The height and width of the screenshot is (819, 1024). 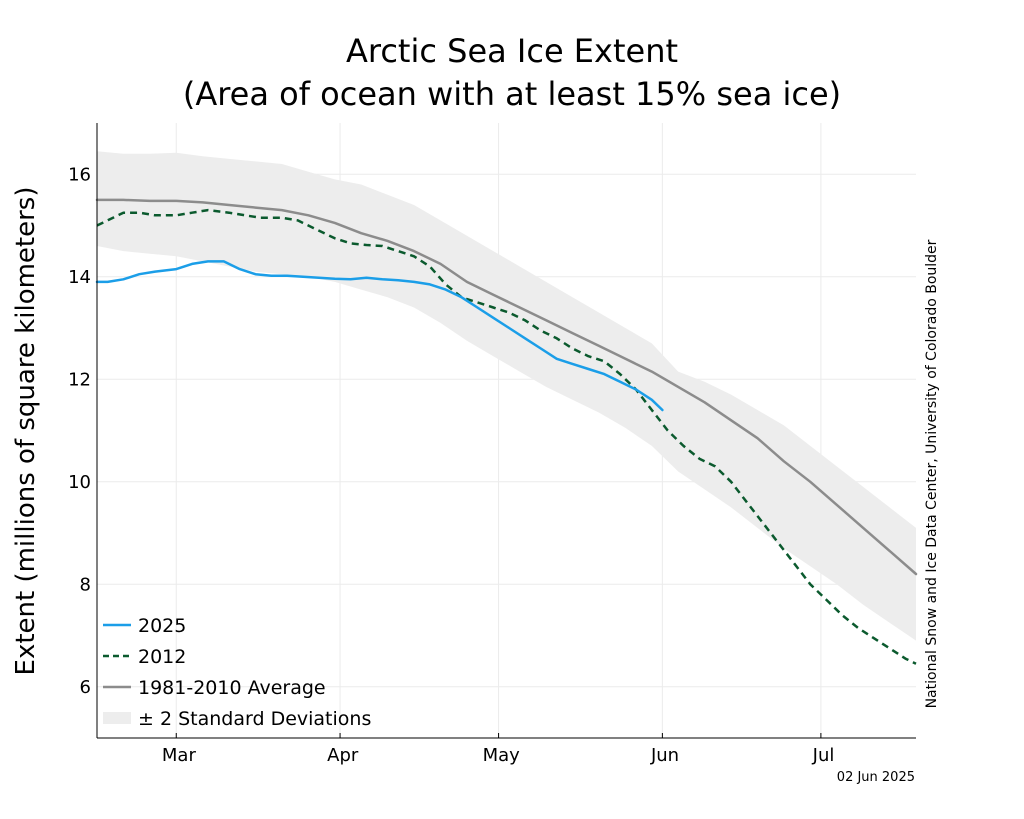 What do you see at coordinates (79, 277) in the screenshot?
I see `y-tick-label-14: 14` at bounding box center [79, 277].